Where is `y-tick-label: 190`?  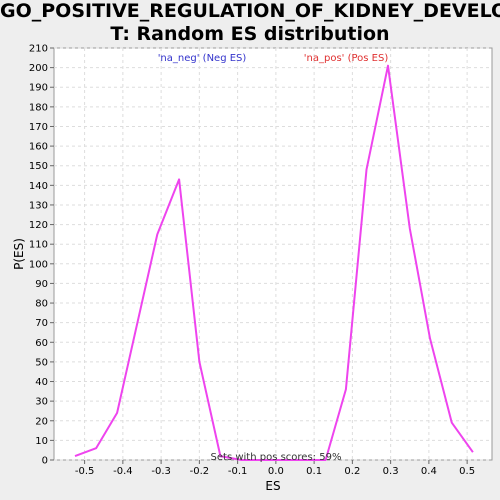
y-tick-label: 190 is located at coordinates (38, 88).